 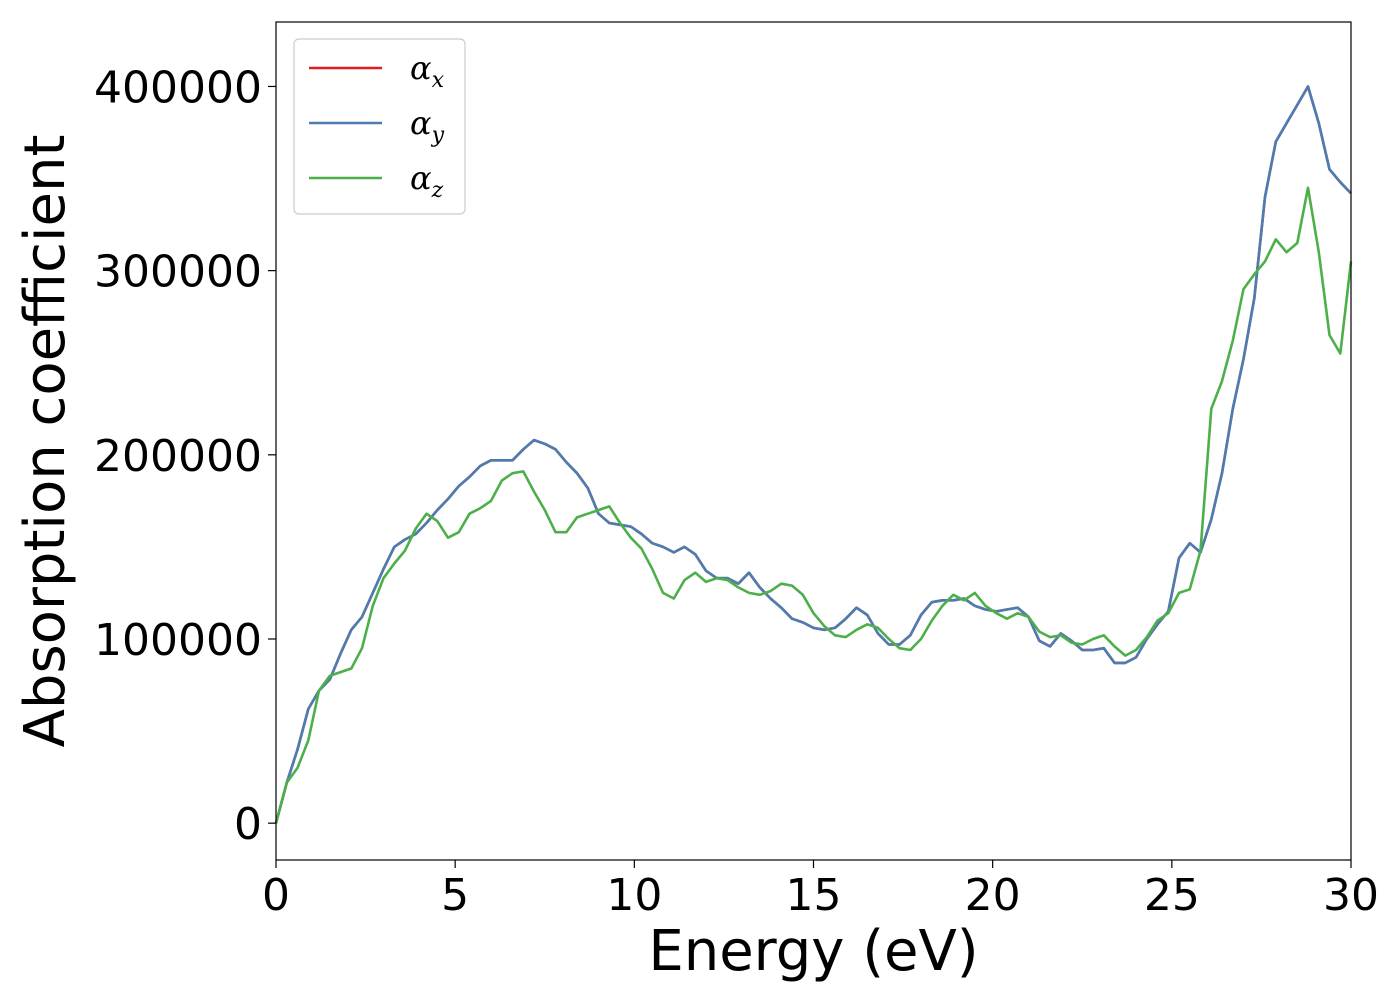 I want to click on x-tick-label: 20, so click(x=993, y=895).